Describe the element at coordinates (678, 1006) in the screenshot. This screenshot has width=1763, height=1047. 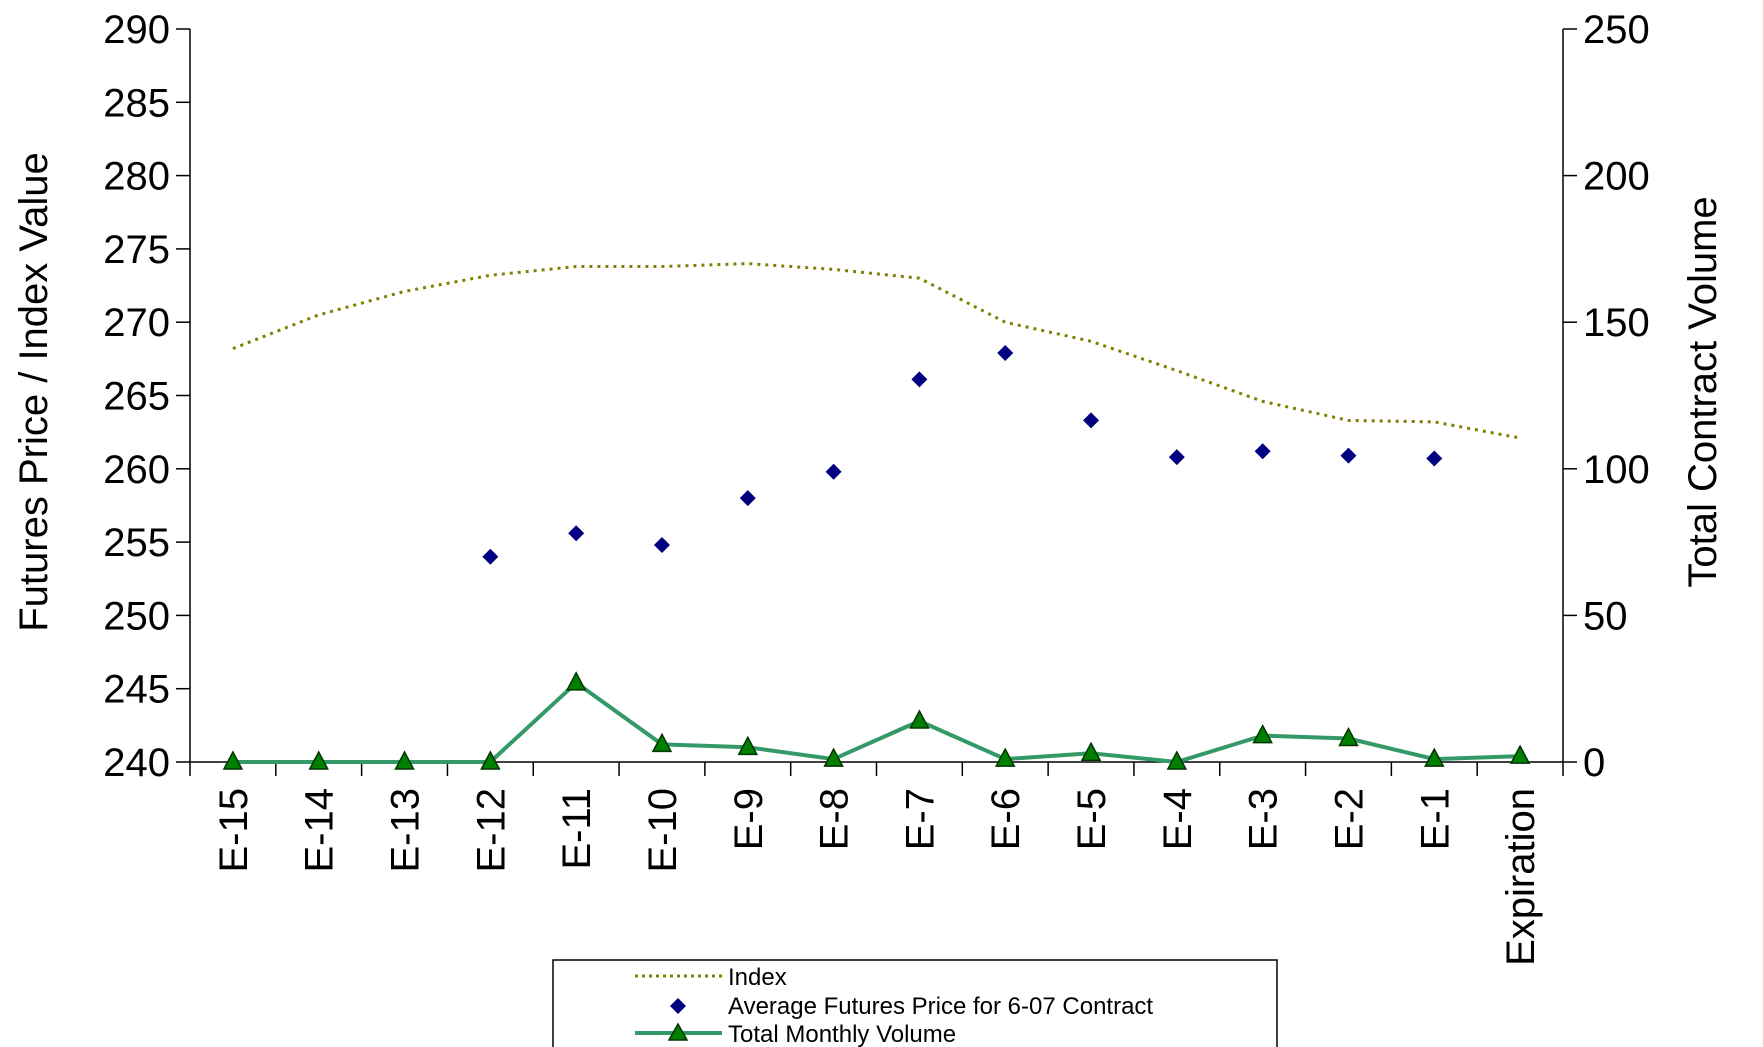
I see `legend-futures-swatch` at that location.